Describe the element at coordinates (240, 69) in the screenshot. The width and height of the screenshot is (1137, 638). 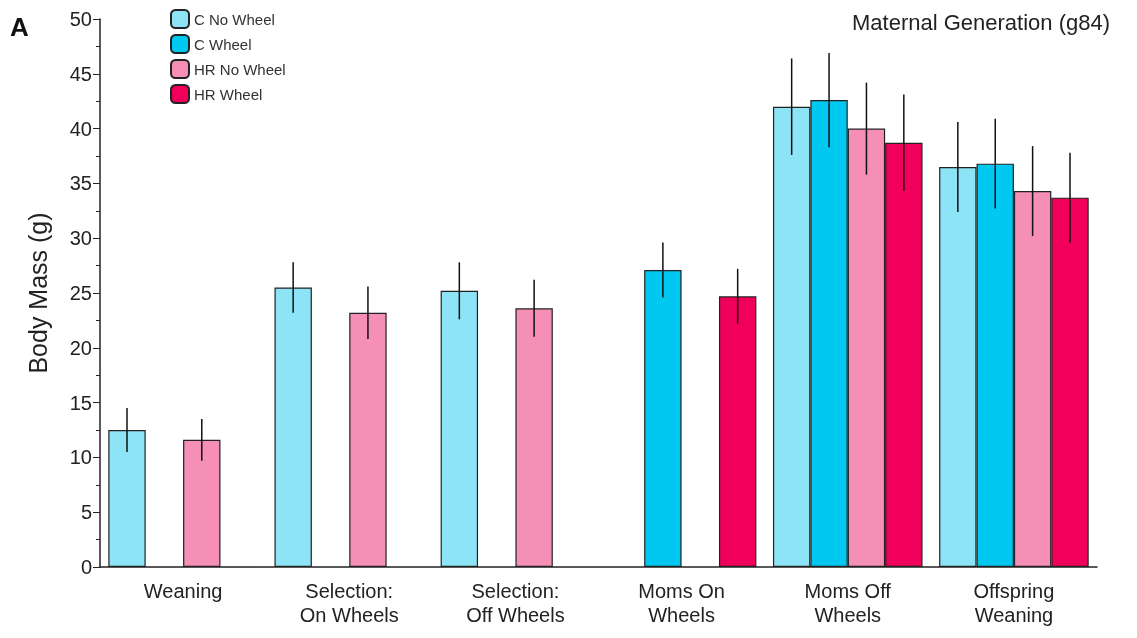
I see `legend-label: HR No Wheel` at that location.